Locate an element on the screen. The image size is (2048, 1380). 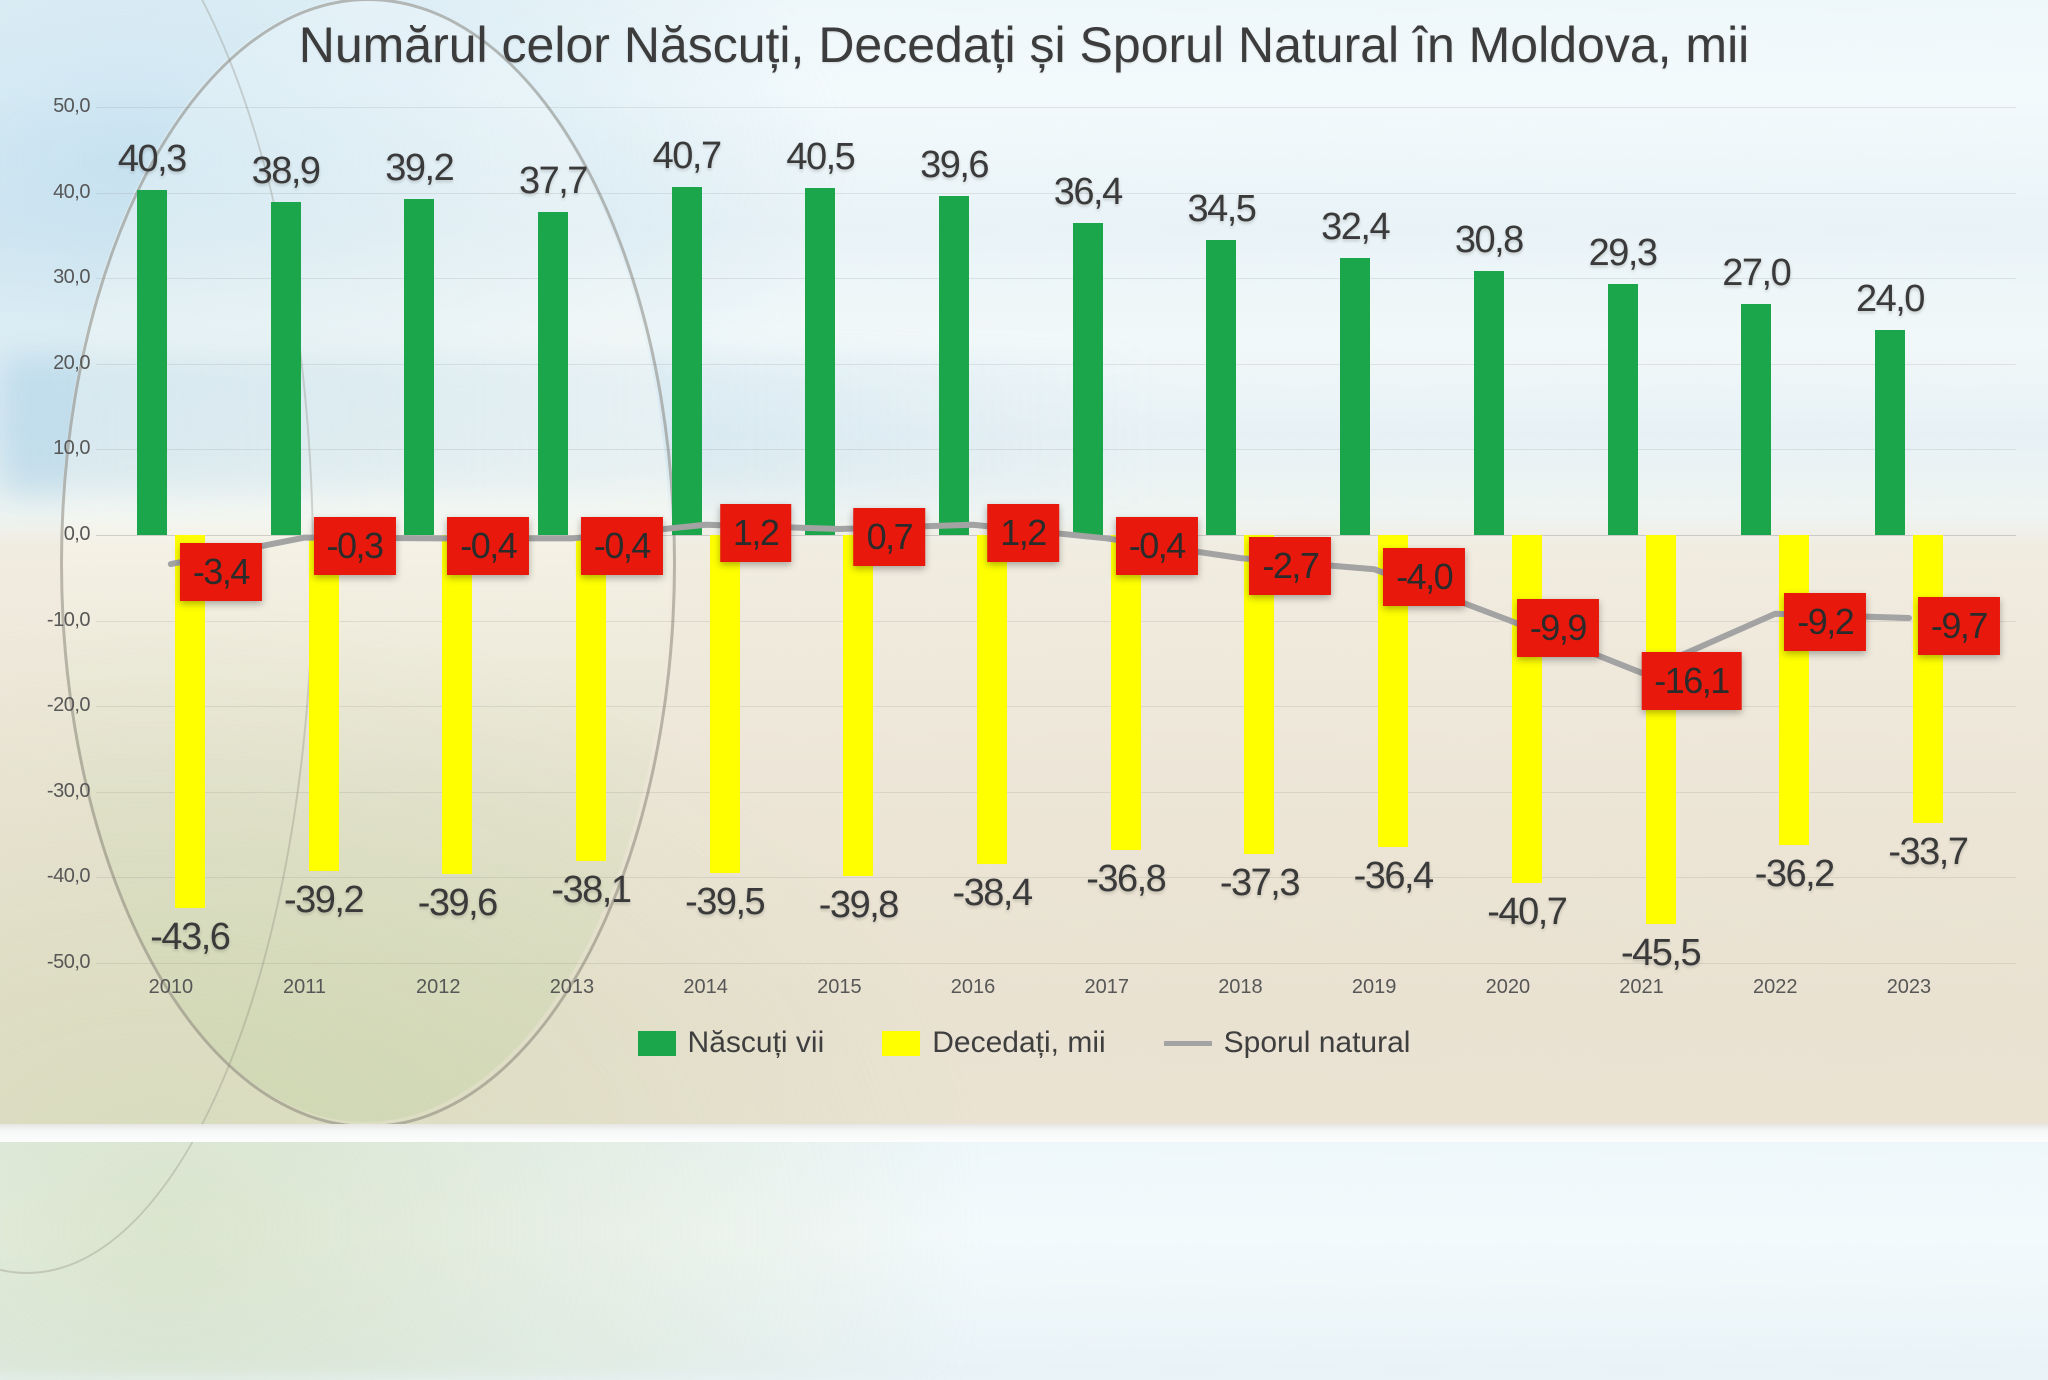
y-axis-tick: -20,0 is located at coordinates (68, 705).